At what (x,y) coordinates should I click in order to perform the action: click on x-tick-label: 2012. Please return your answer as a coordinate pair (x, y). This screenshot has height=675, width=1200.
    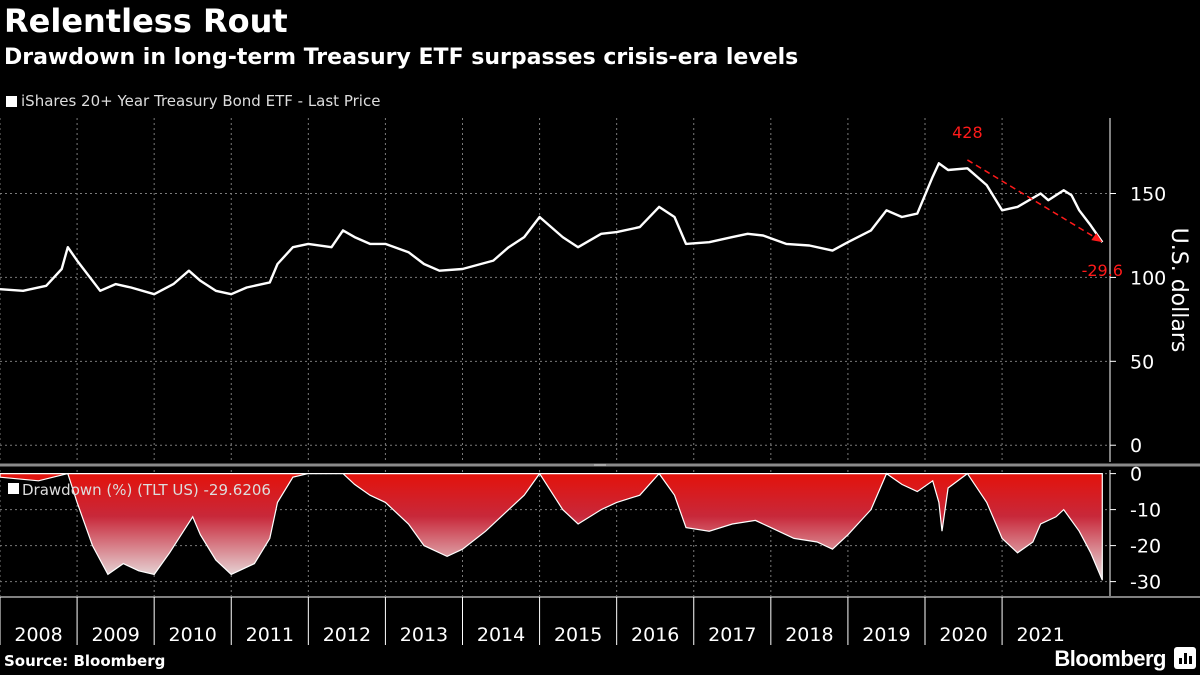
    Looking at the image, I should click on (347, 635).